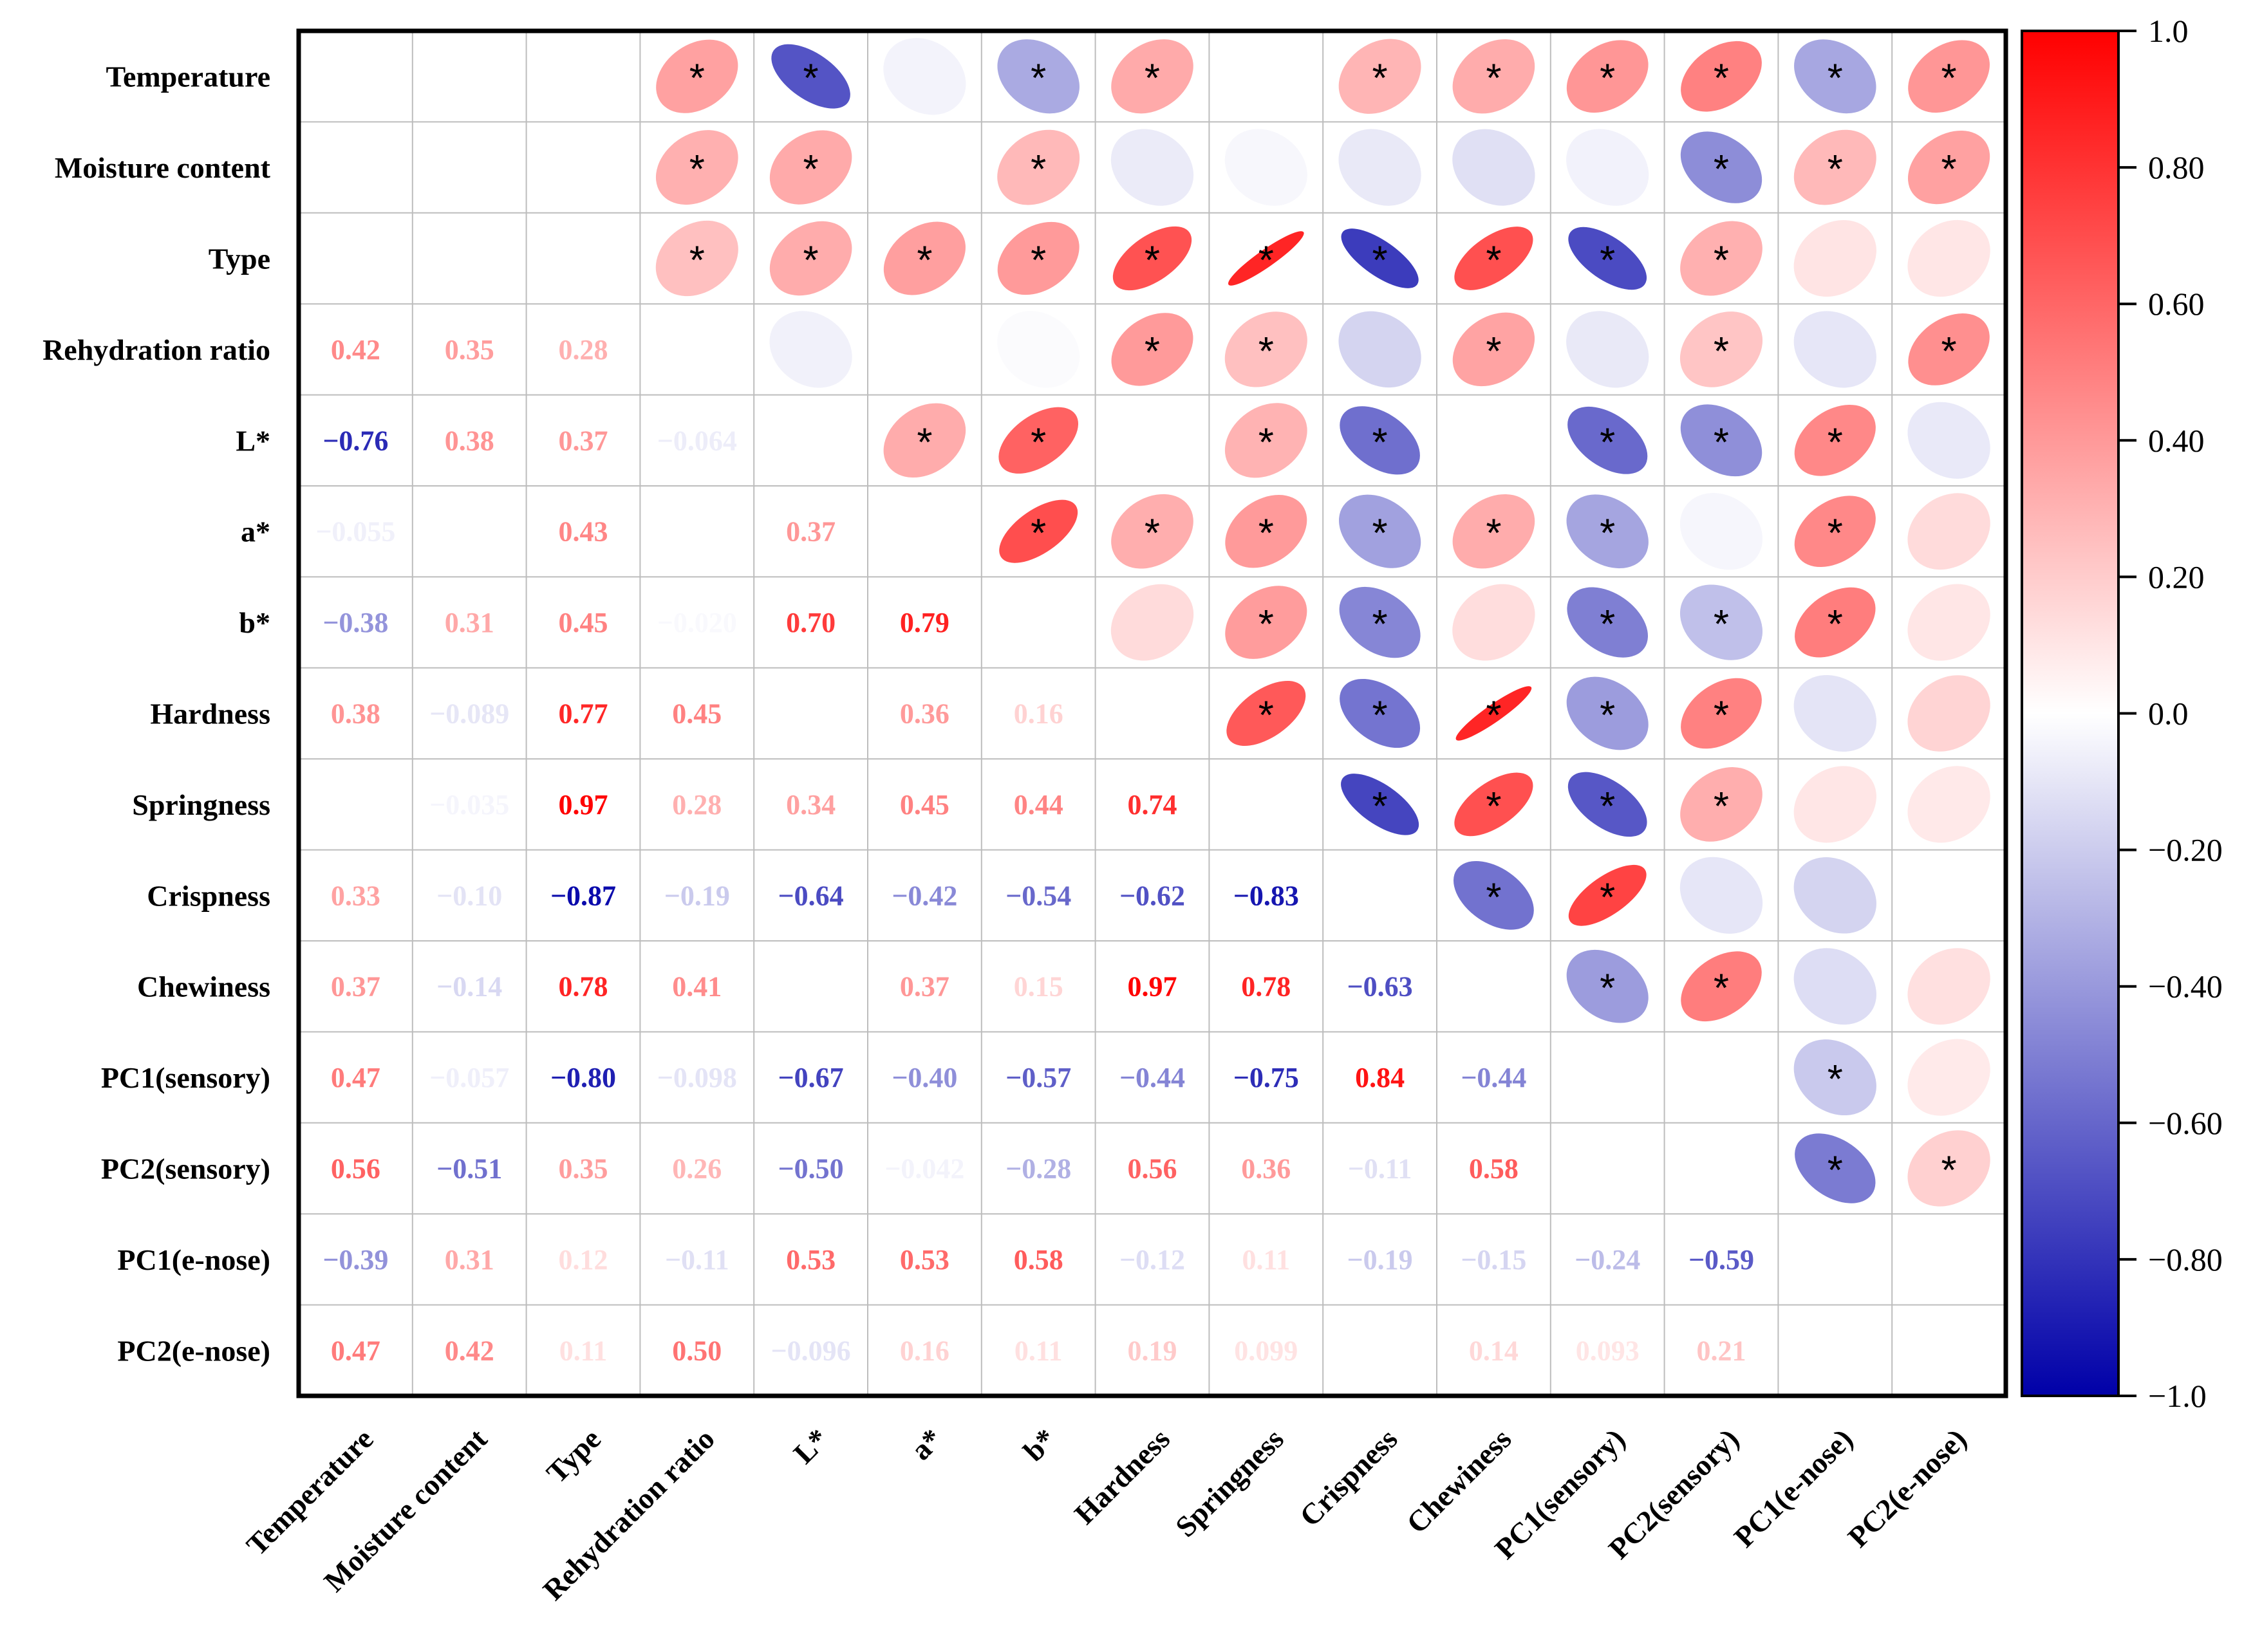  What do you see at coordinates (355, 1350) in the screenshot?
I see `cell-value: 0.47` at bounding box center [355, 1350].